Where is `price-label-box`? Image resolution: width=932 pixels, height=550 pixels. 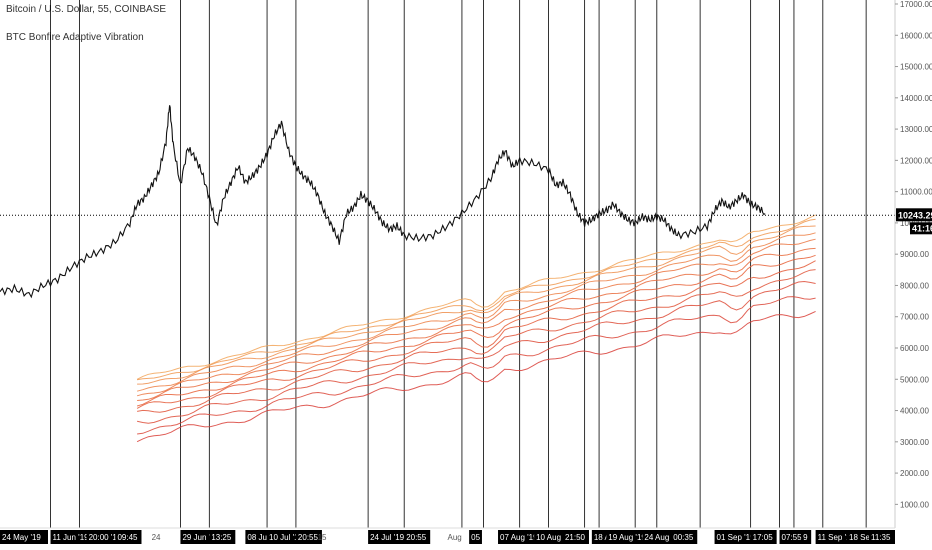 price-label-box is located at coordinates (914, 215).